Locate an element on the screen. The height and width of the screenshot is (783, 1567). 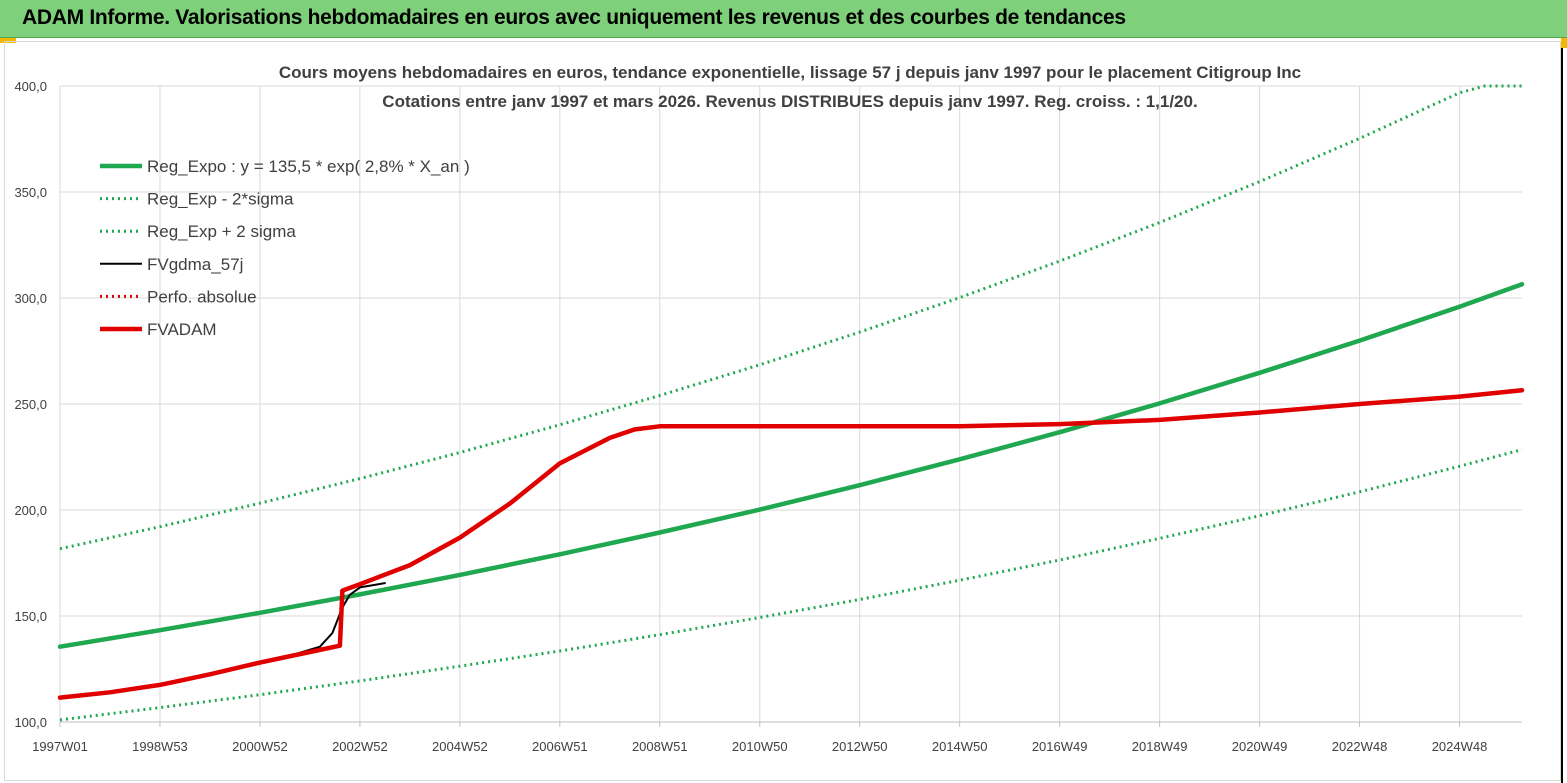
y-tick-label: 150,0 is located at coordinates (30, 616).